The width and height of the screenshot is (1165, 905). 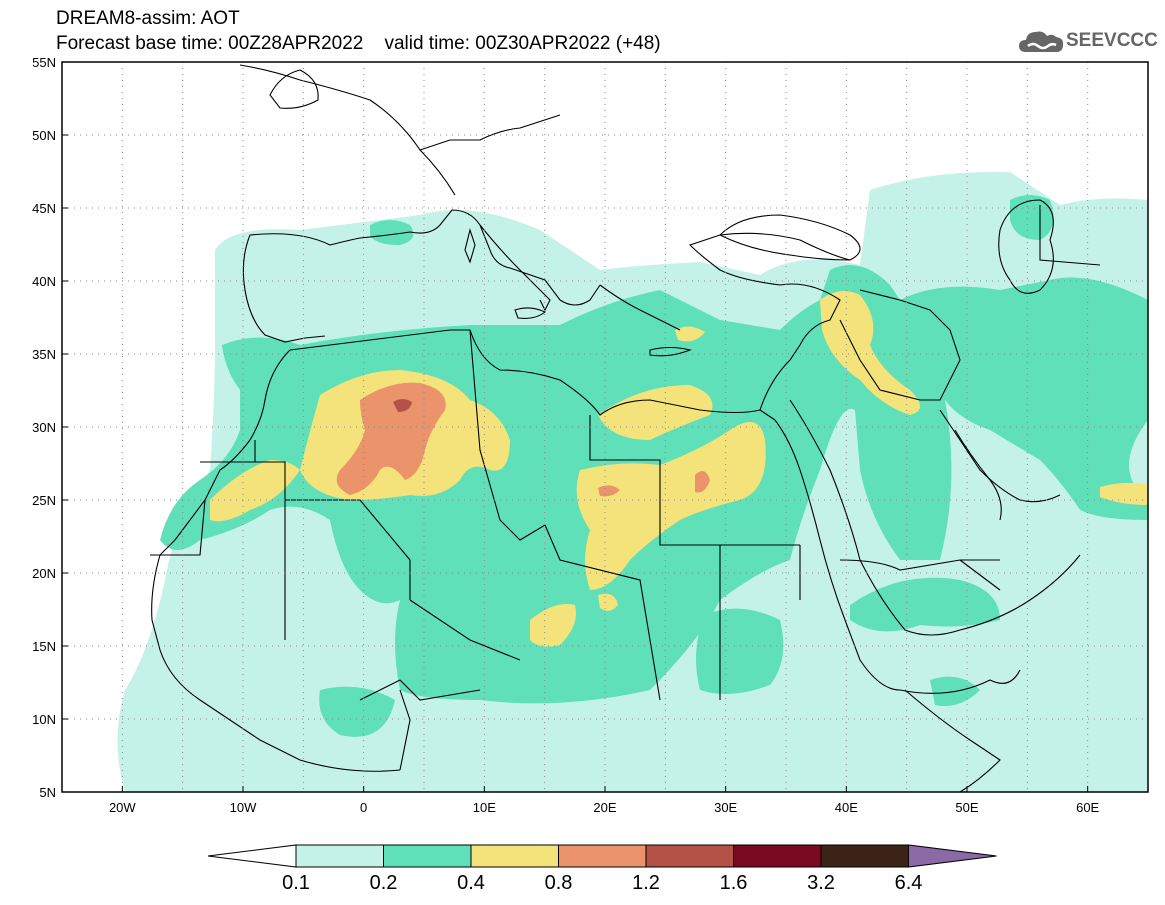 What do you see at coordinates (47, 792) in the screenshot?
I see `lat-tick-label: 5N` at bounding box center [47, 792].